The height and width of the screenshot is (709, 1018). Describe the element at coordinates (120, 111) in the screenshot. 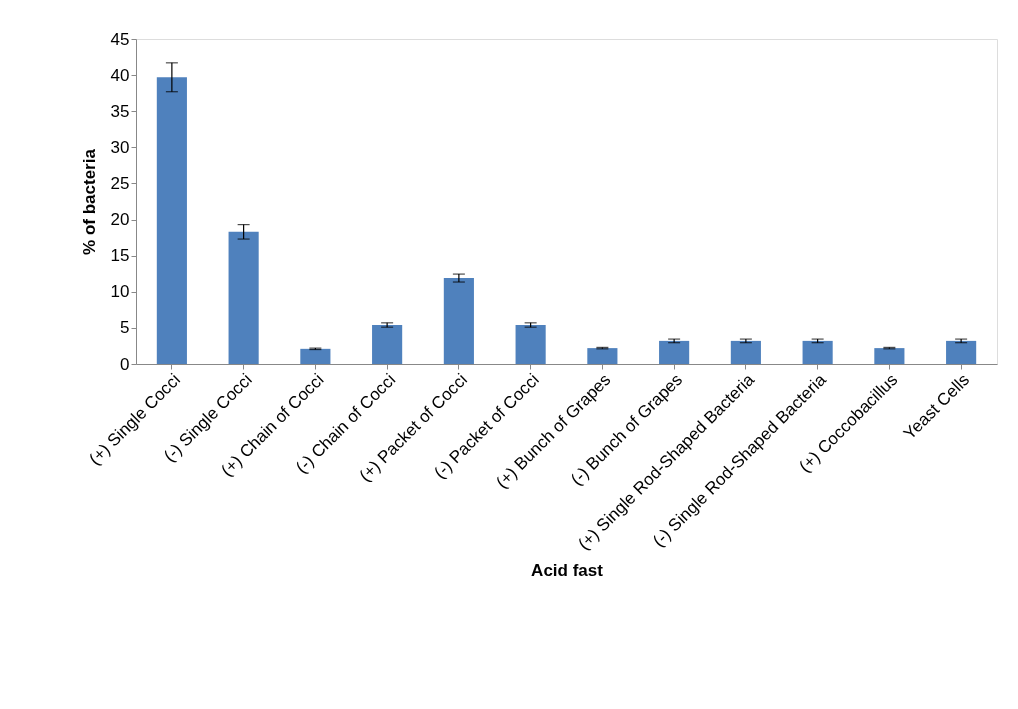

I see `y-tick-label: 35` at that location.